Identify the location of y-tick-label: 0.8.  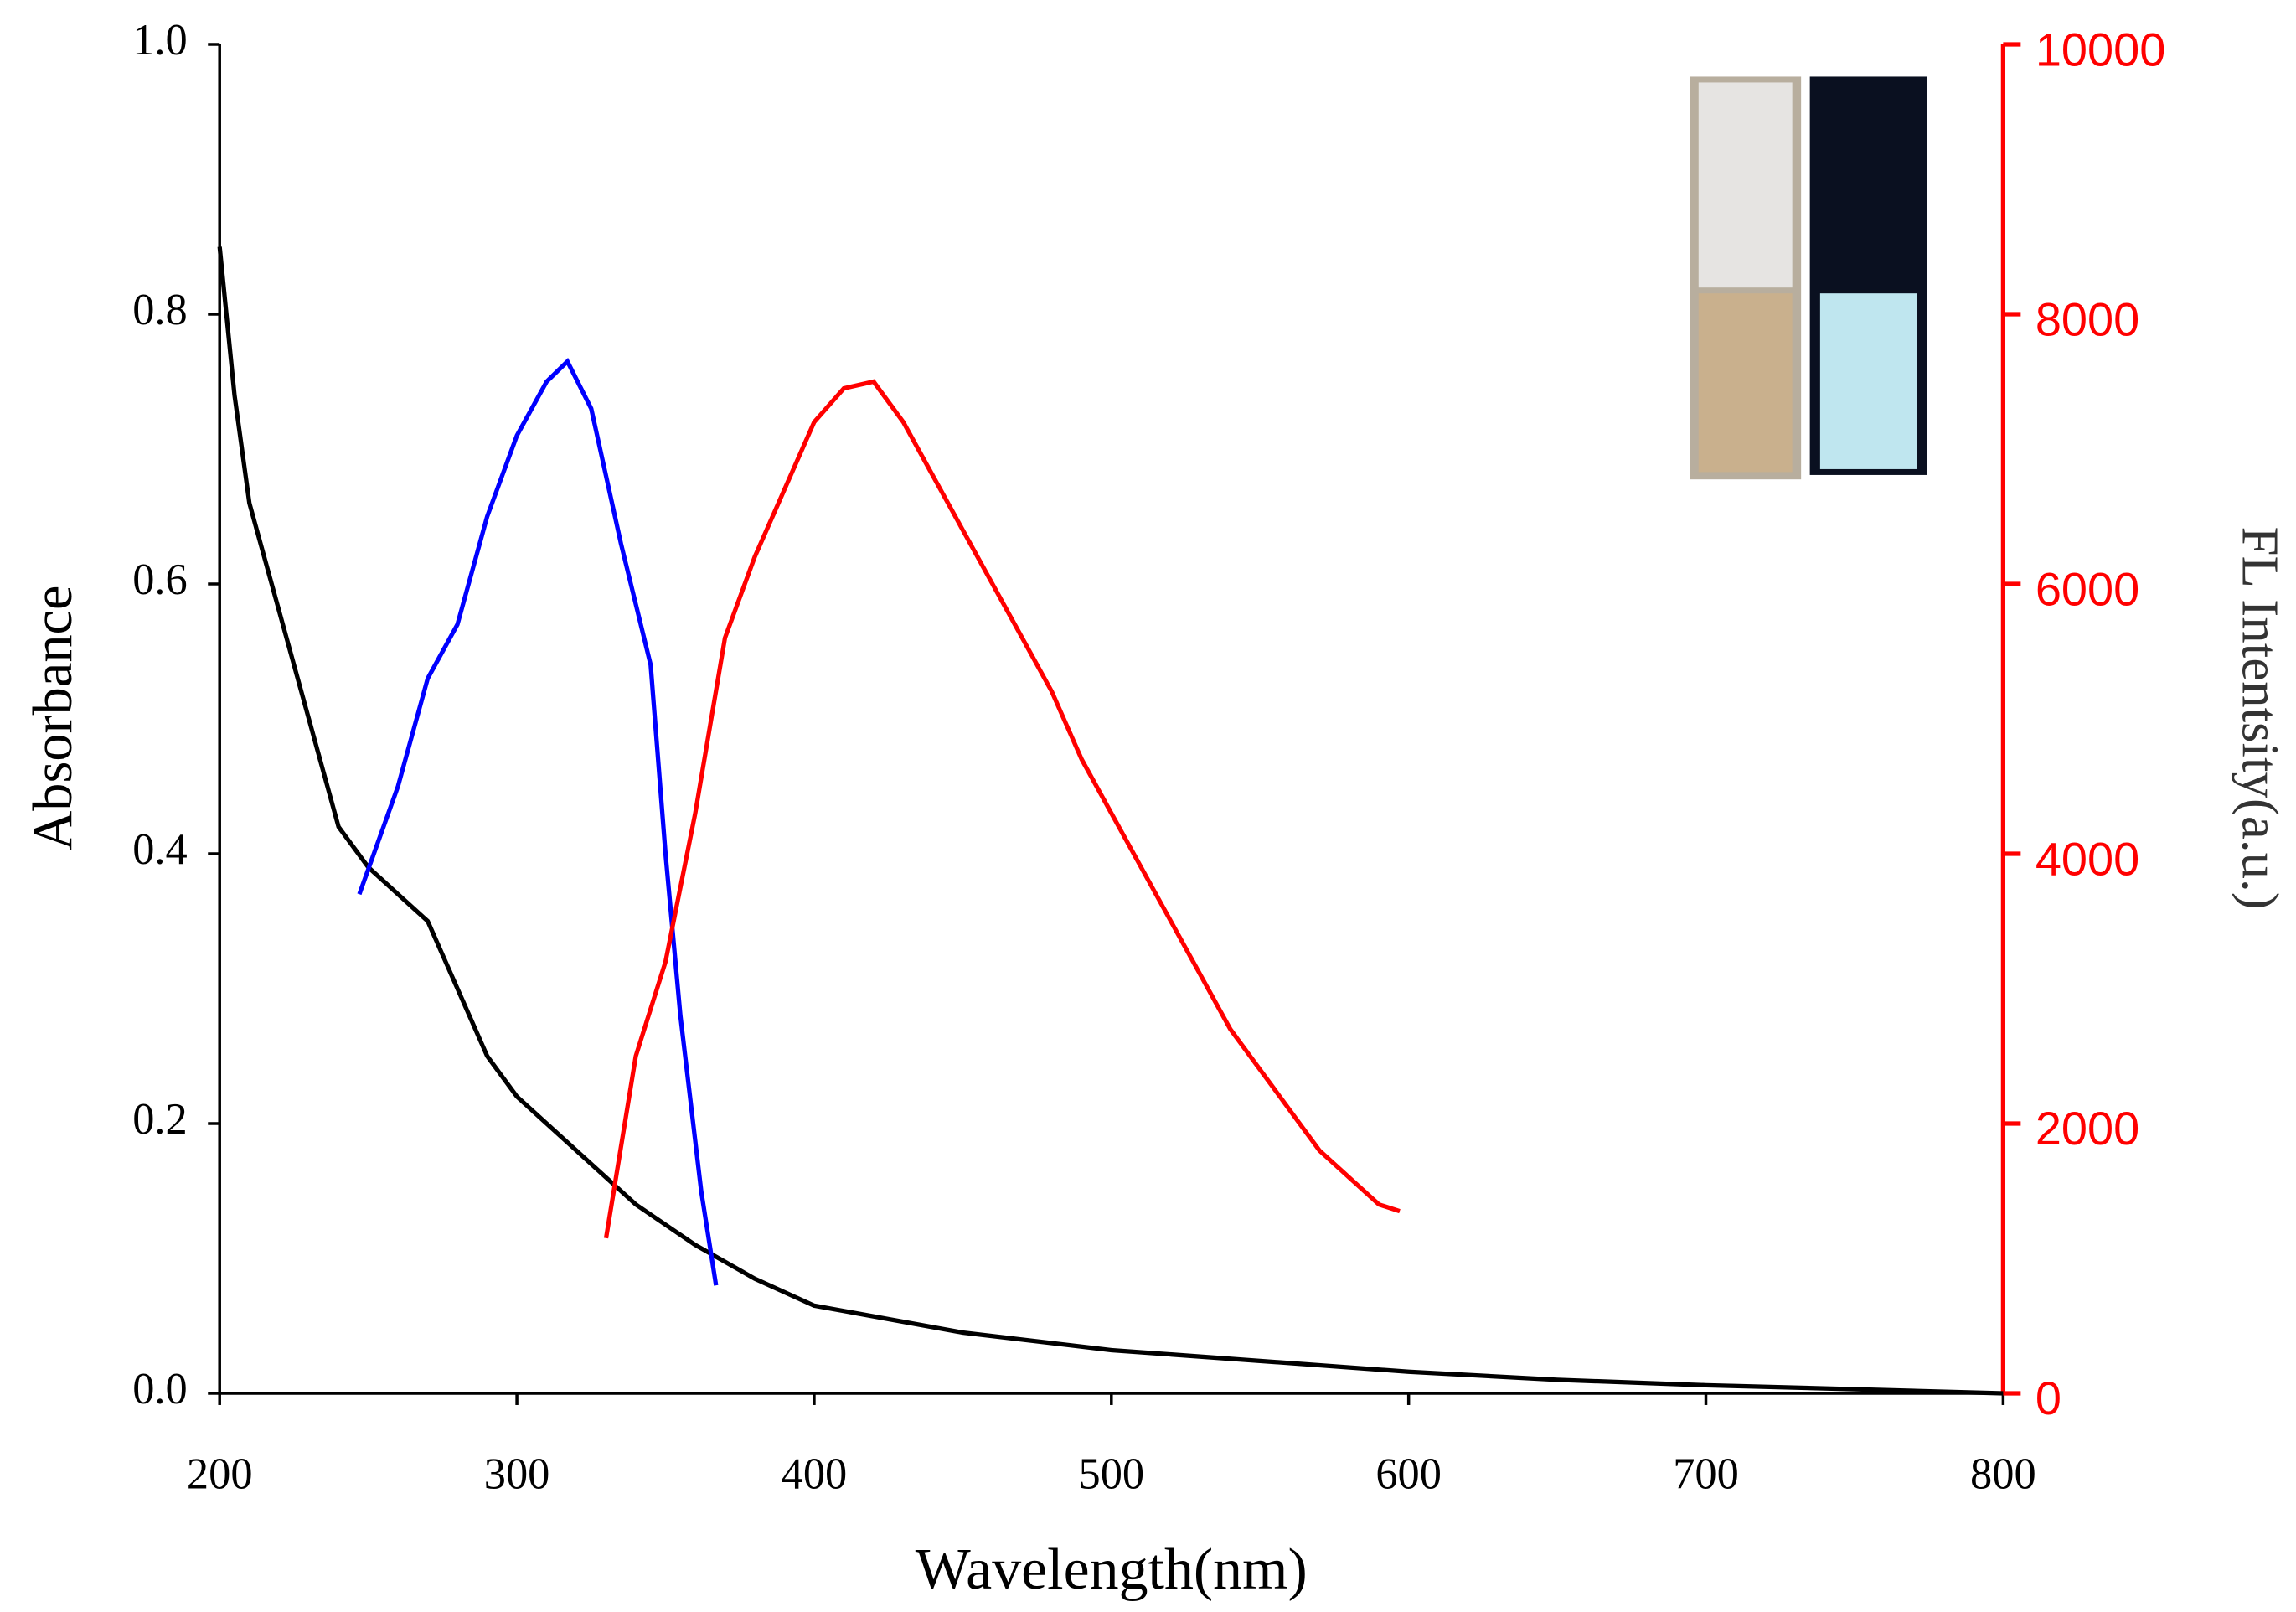
(160, 310).